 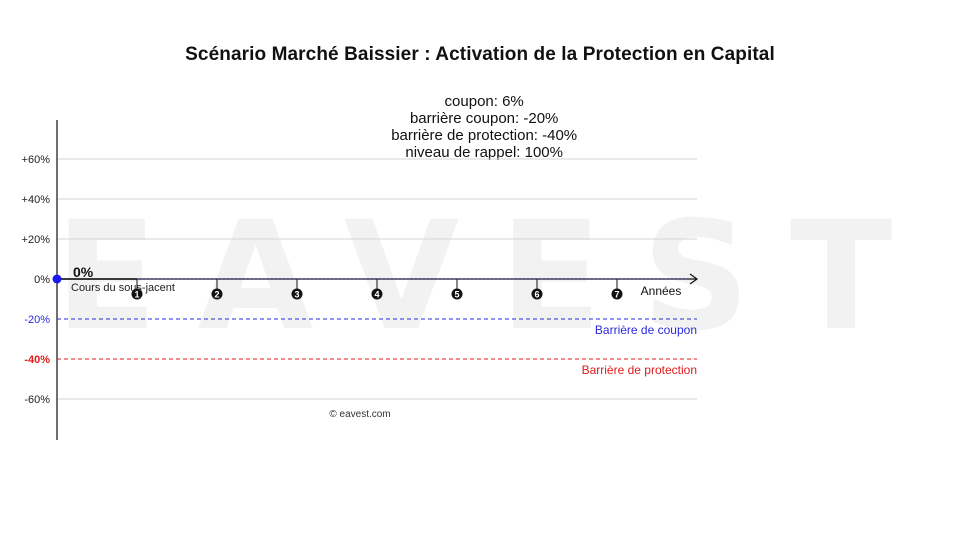 What do you see at coordinates (37, 400) in the screenshot?
I see `y-tick-label: -60%` at bounding box center [37, 400].